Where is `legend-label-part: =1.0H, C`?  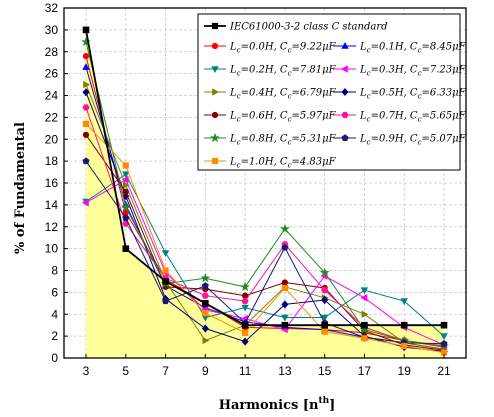
legend-label-part: =1.0H, C is located at coordinates (264, 162).